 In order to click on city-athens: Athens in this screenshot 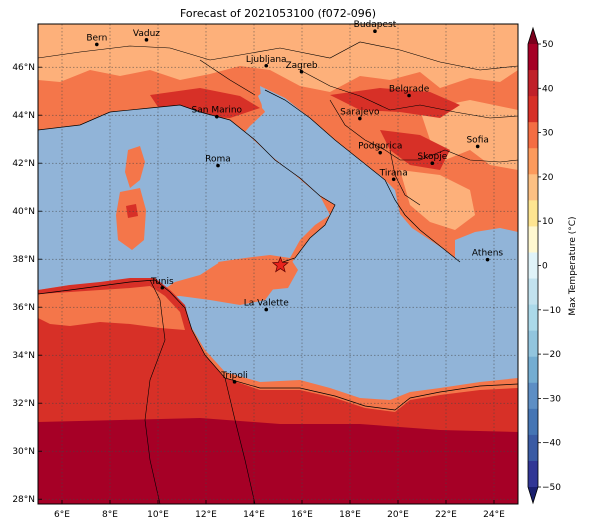, I will do `click(487, 255)`.